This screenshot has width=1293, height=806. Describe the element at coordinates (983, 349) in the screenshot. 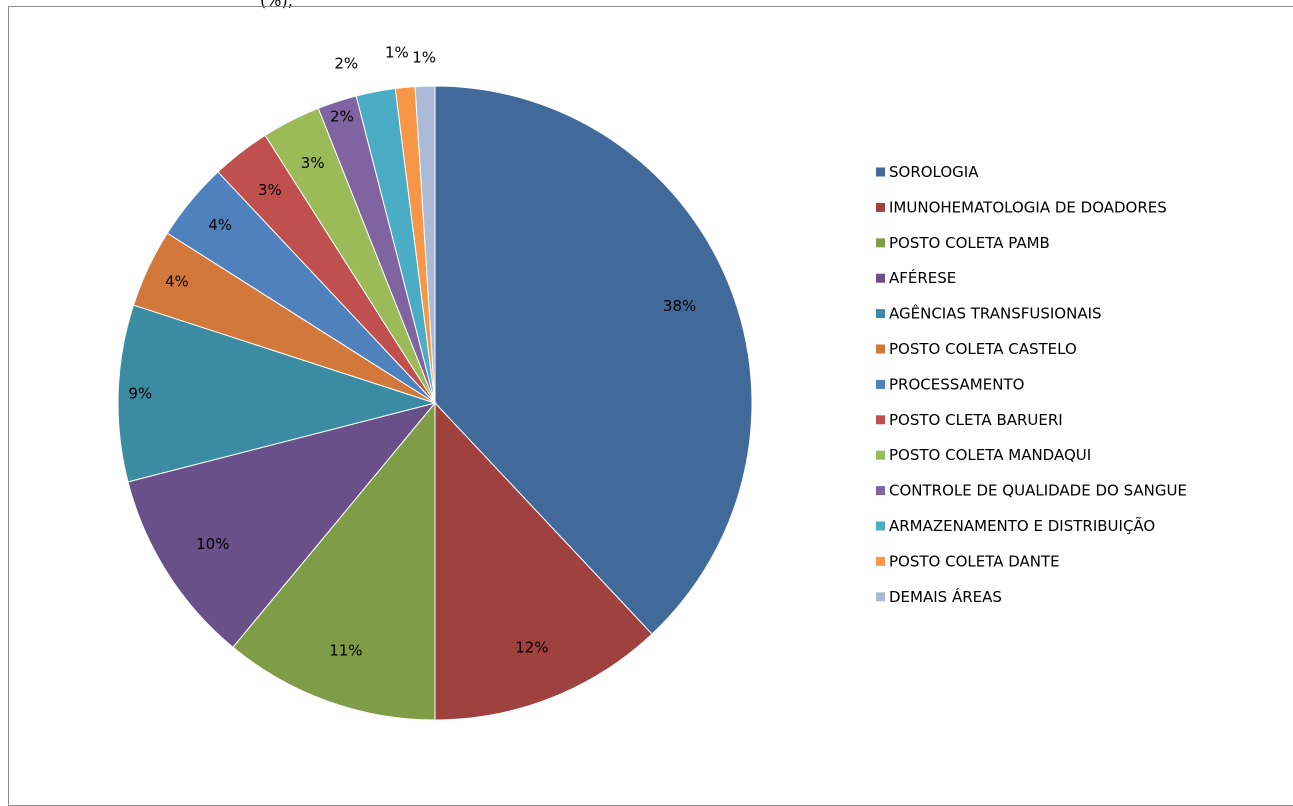

I see `legend-item-label: POSTO COLETA CASTELO` at that location.